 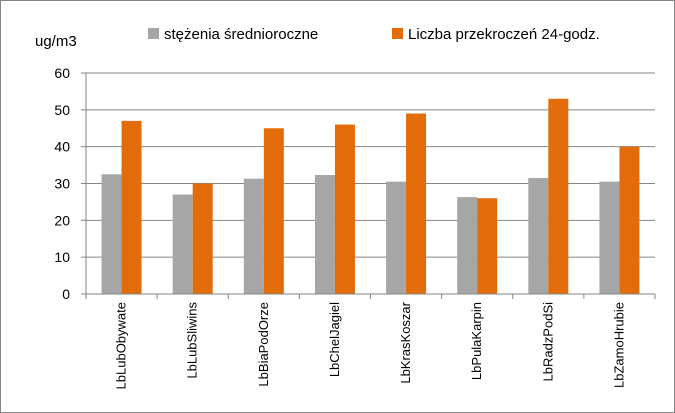 I want to click on x-tick-label: LbZamoHrubie, so click(x=618, y=345).